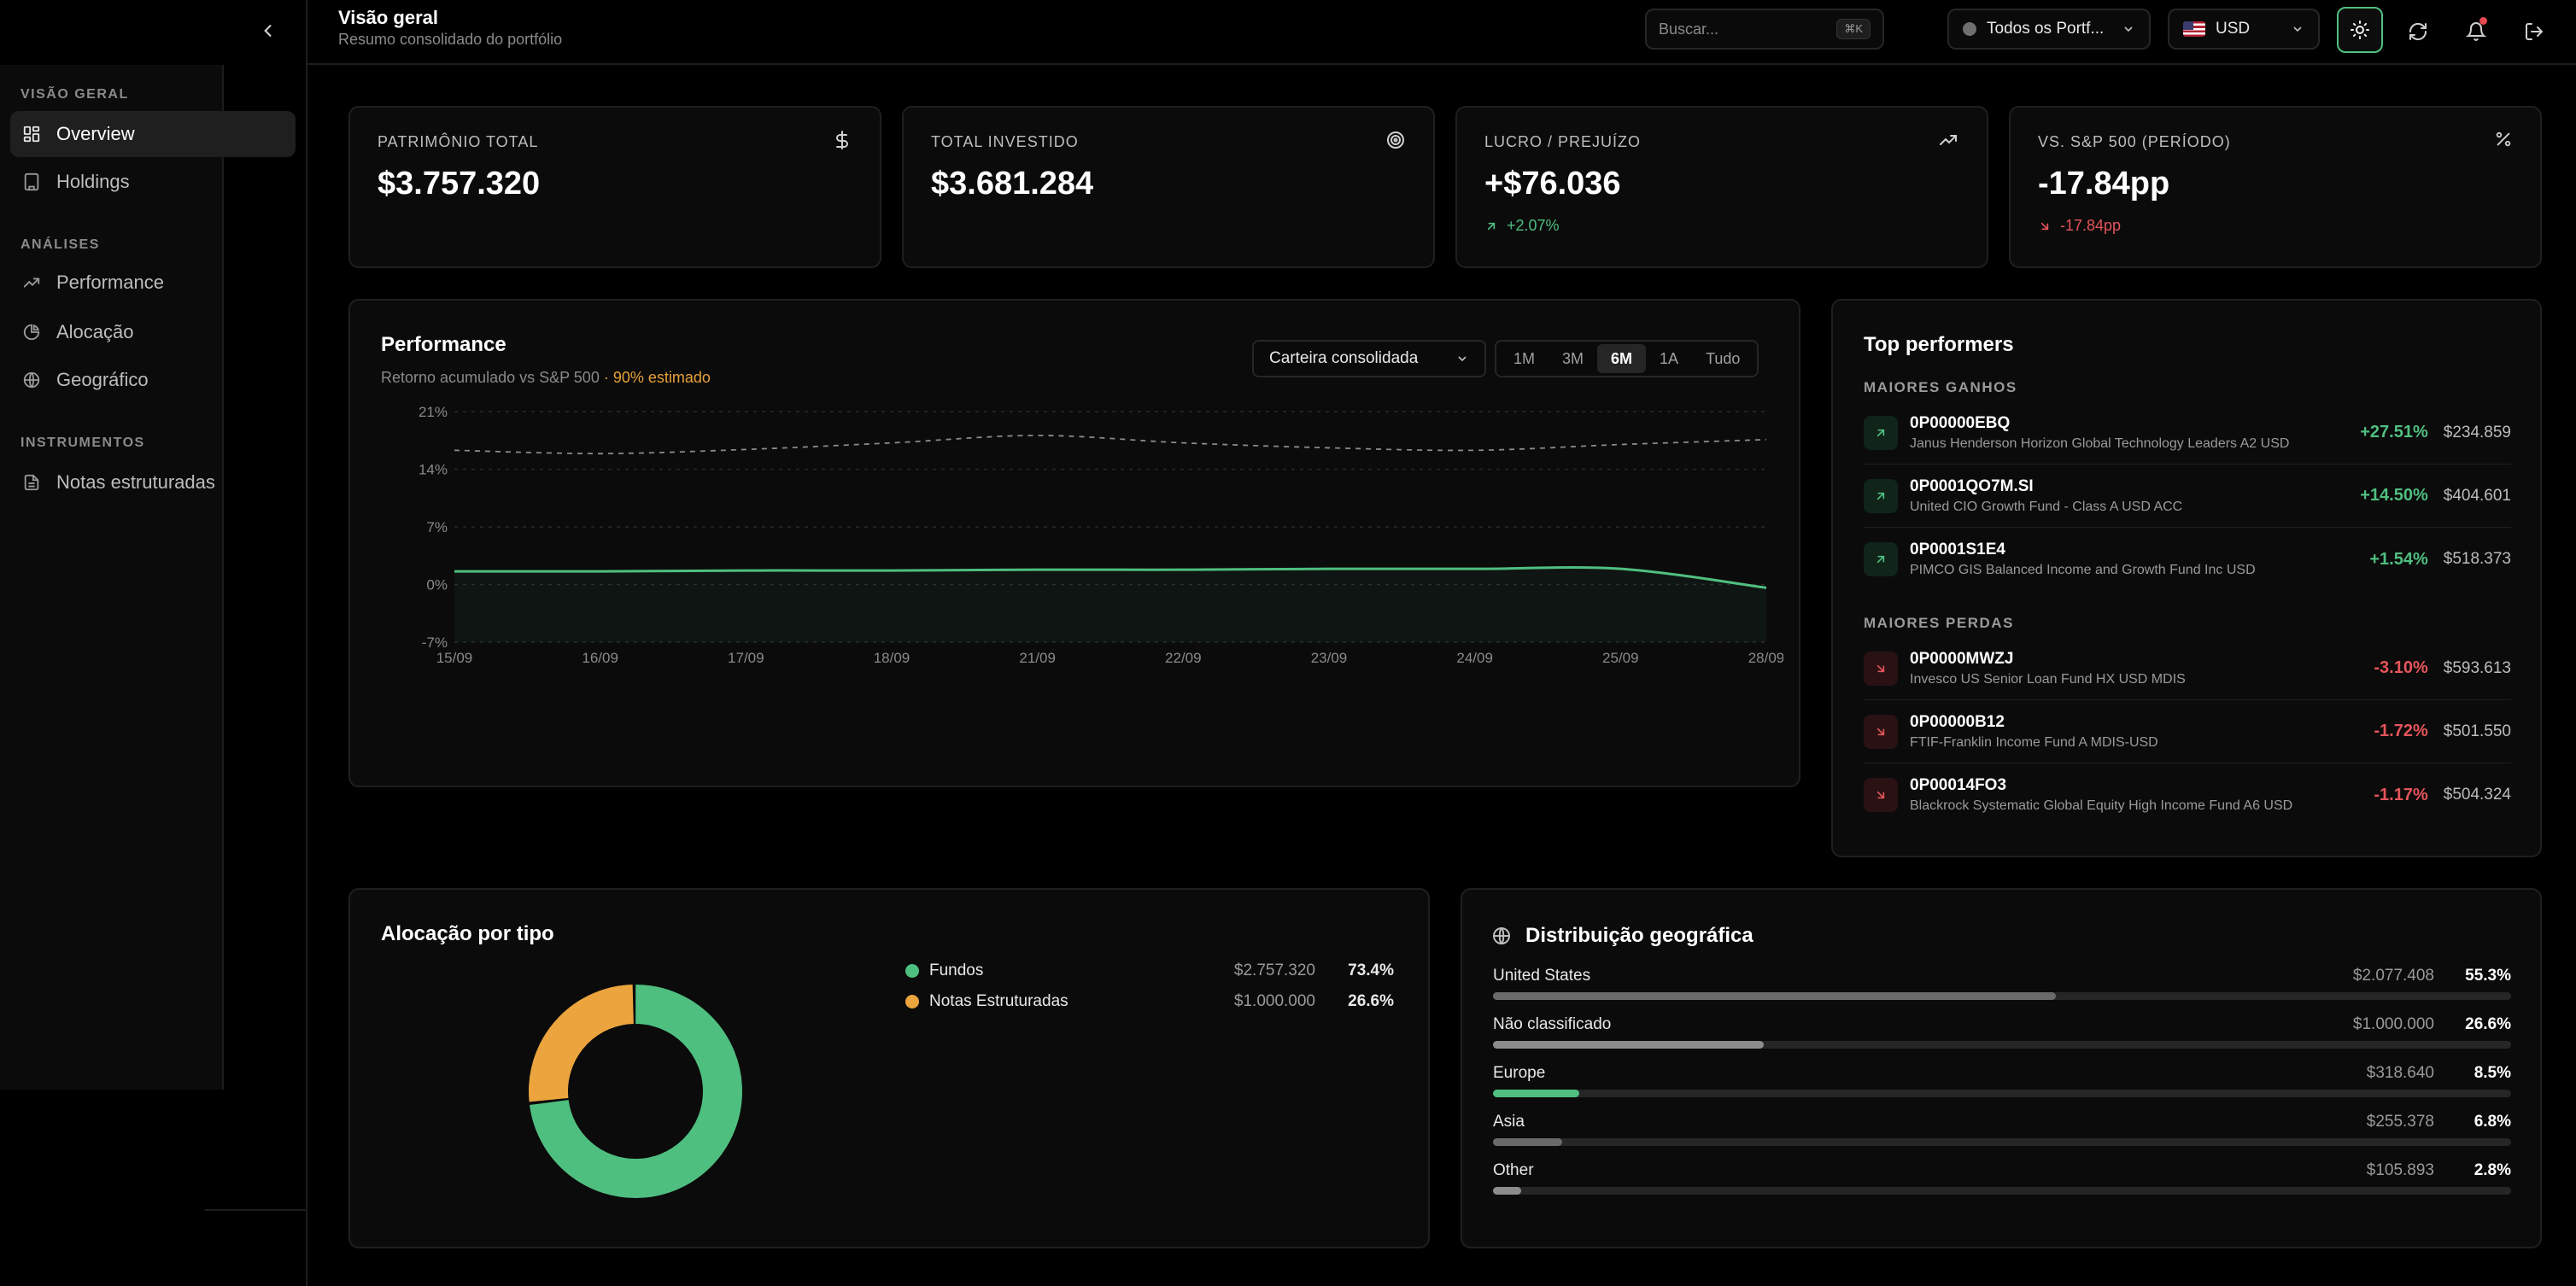 The width and height of the screenshot is (2576, 1286). I want to click on range-tab-1a: 1A, so click(1669, 358).